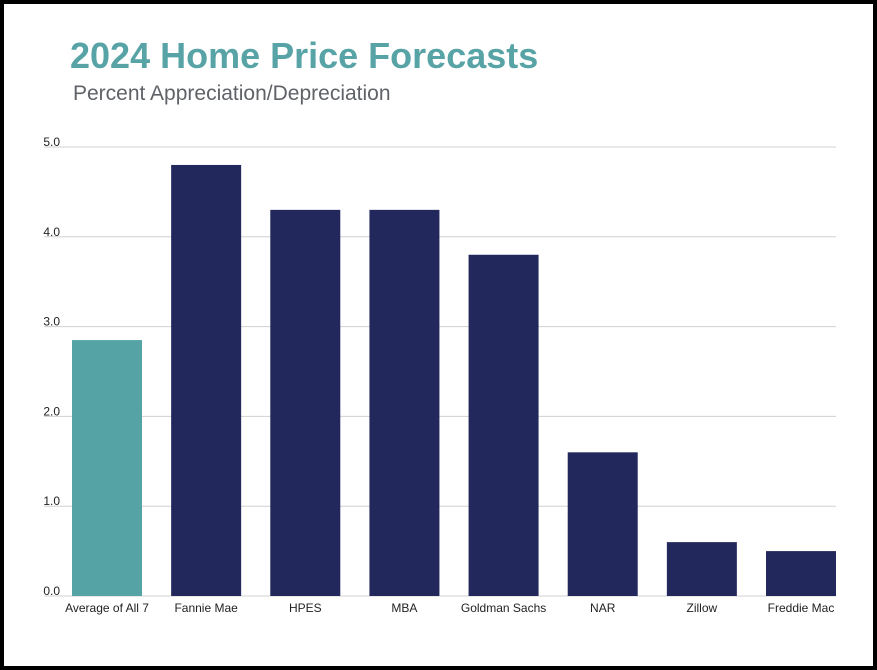  Describe the element at coordinates (51, 142) in the screenshot. I see `y-tick-label: 5.0` at that location.